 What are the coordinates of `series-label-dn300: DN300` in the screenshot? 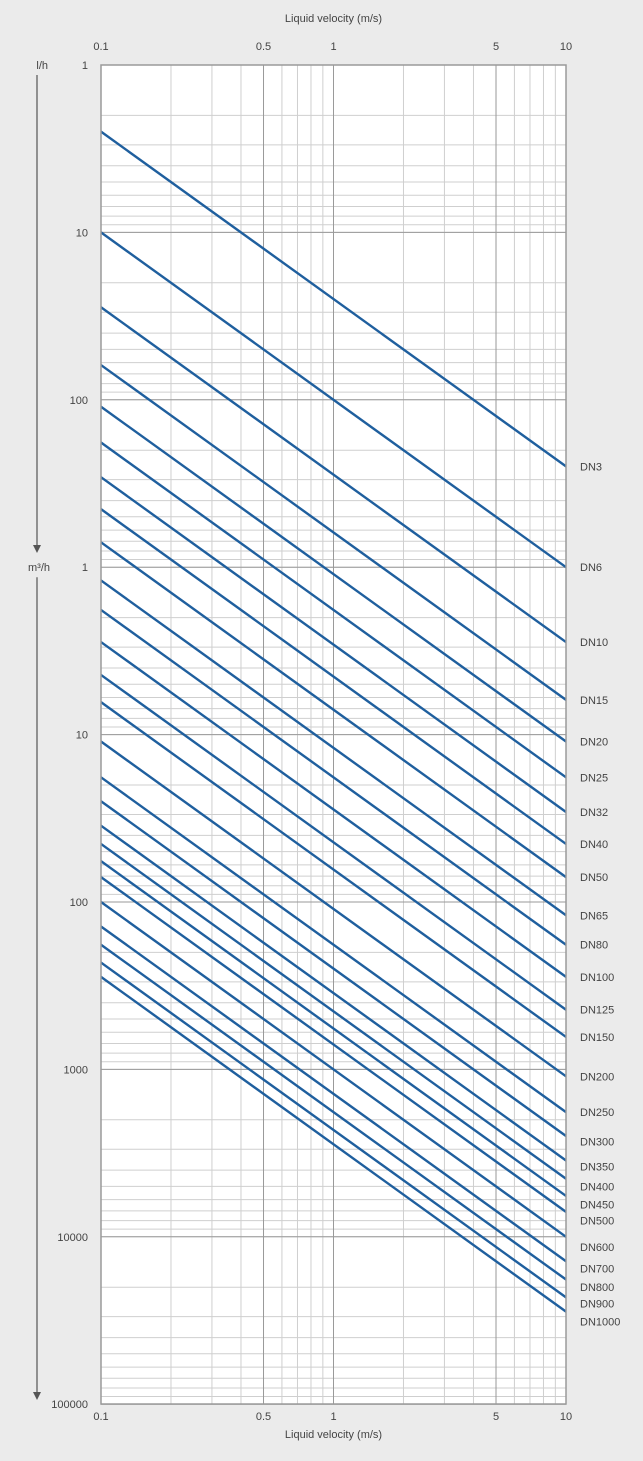 It's located at (597, 1143).